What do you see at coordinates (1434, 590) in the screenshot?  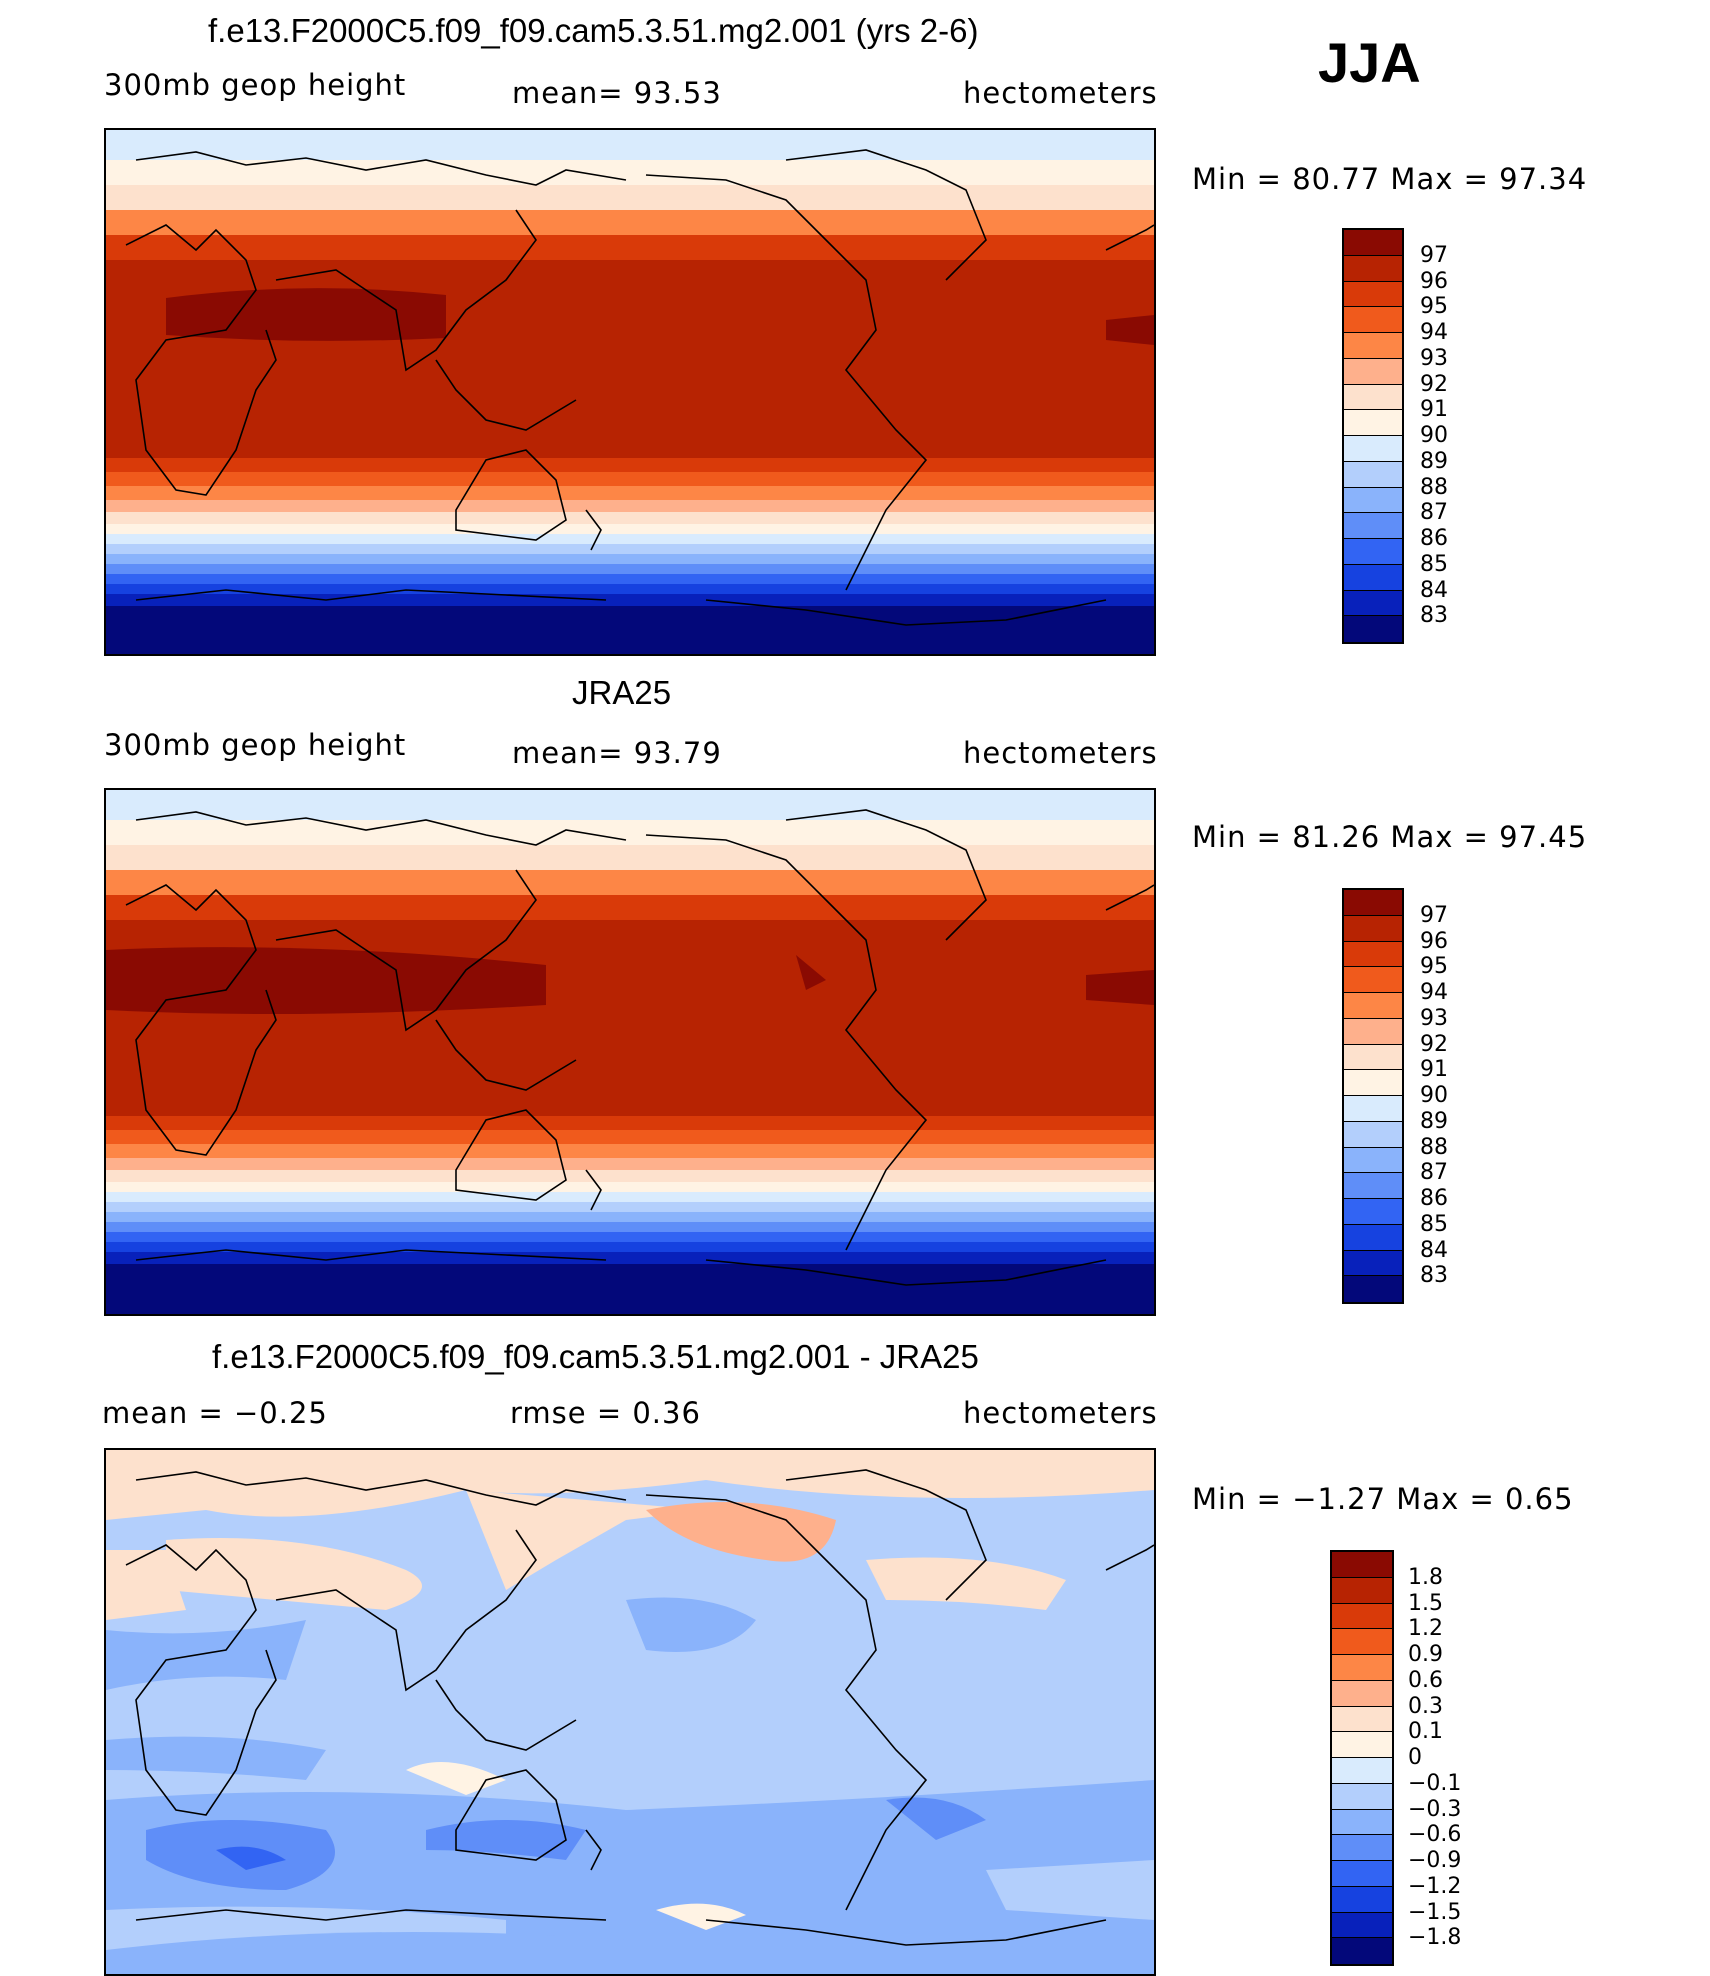 I see `panel1-colorbar-label: 84` at bounding box center [1434, 590].